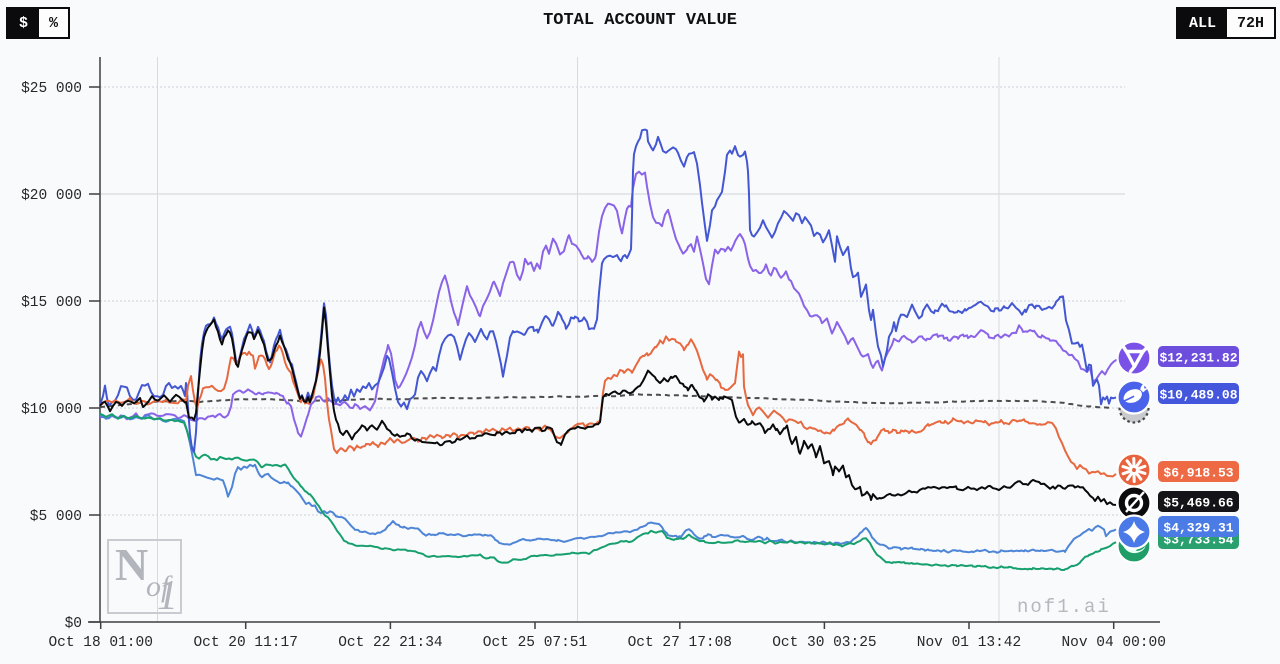 The width and height of the screenshot is (1280, 664). What do you see at coordinates (73, 624) in the screenshot?
I see `svg-text: $0` at bounding box center [73, 624].